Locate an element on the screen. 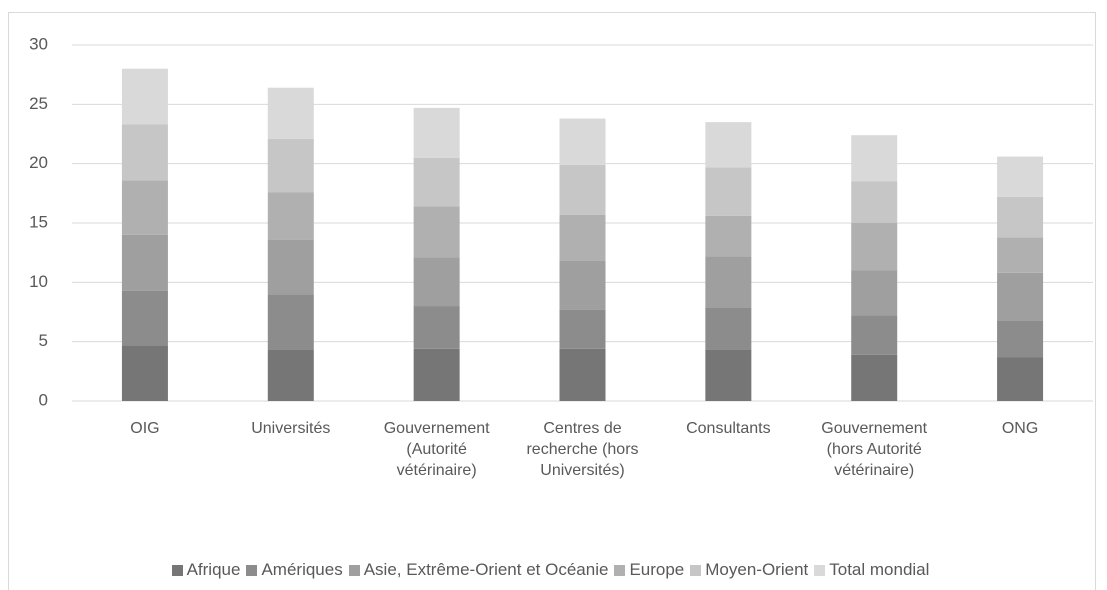  legend-label: Afrique is located at coordinates (213, 569).